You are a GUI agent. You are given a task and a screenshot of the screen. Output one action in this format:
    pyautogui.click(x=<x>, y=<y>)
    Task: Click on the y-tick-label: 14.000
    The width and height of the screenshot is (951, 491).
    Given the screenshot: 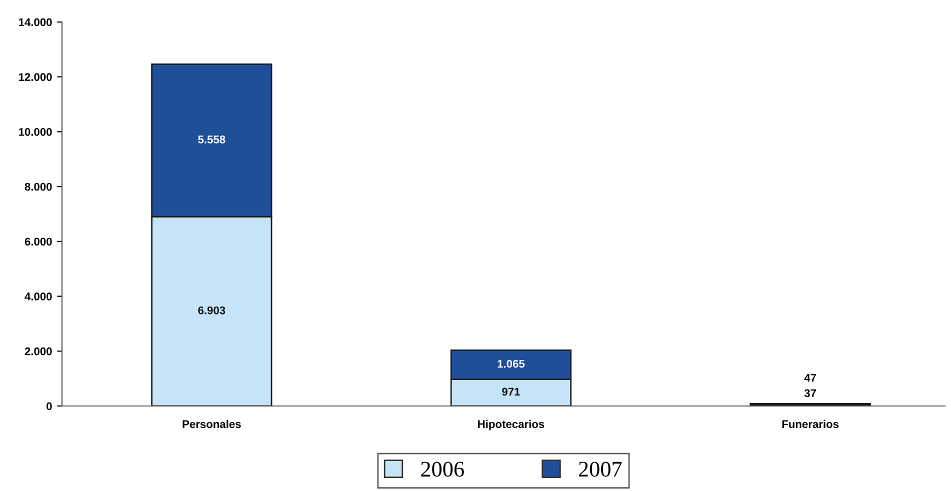 What is the action you would take?
    pyautogui.click(x=35, y=22)
    